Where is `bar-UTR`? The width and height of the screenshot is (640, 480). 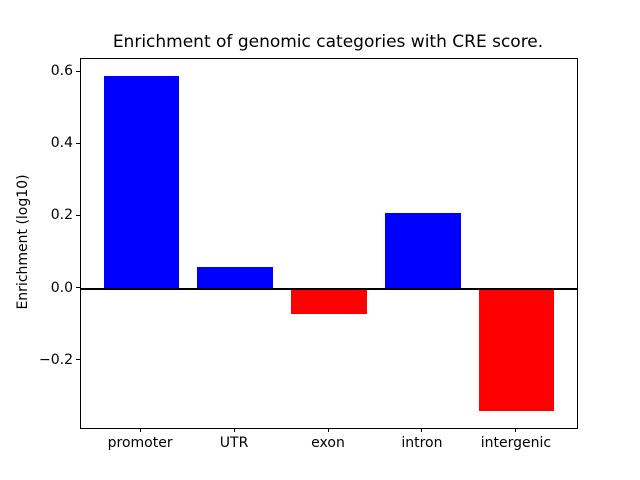
bar-UTR is located at coordinates (235, 277).